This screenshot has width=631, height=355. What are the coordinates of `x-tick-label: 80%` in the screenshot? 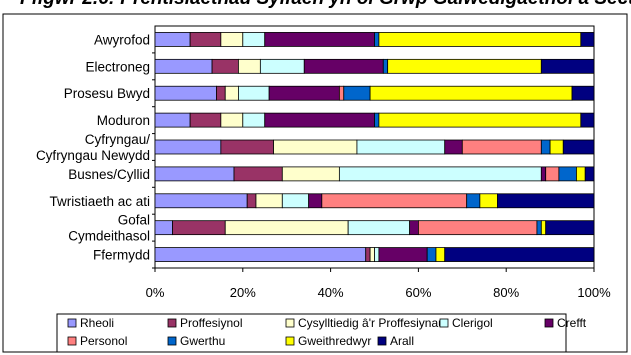 It's located at (506, 292).